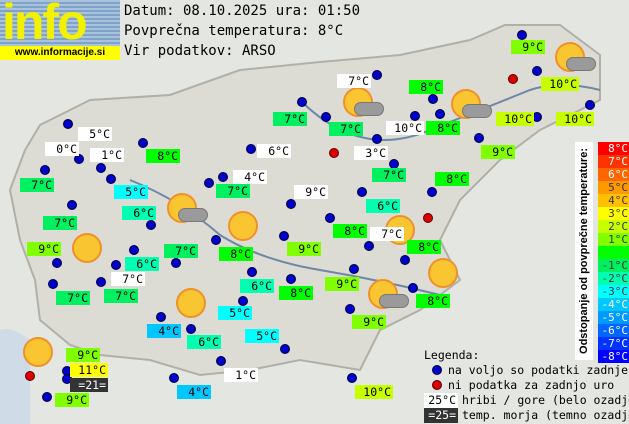 The width and height of the screenshot is (629, 424). Describe the element at coordinates (441, 415) in the screenshot. I see `sea-sample: =25=` at that location.